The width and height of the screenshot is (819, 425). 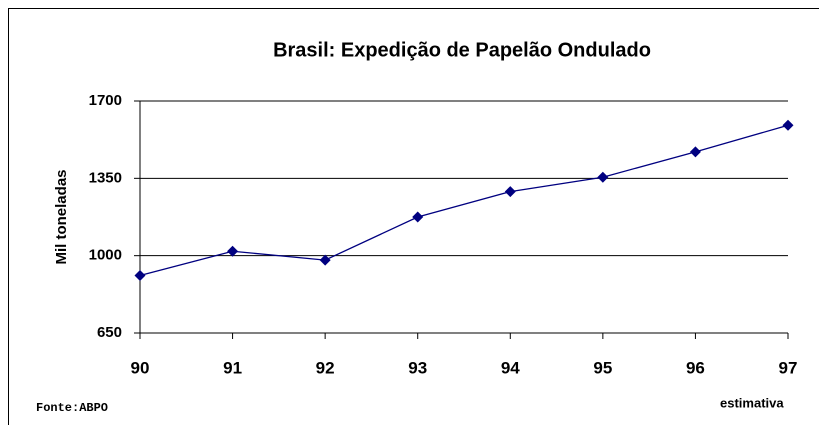 I want to click on x-tick-label: 94, so click(x=510, y=367).